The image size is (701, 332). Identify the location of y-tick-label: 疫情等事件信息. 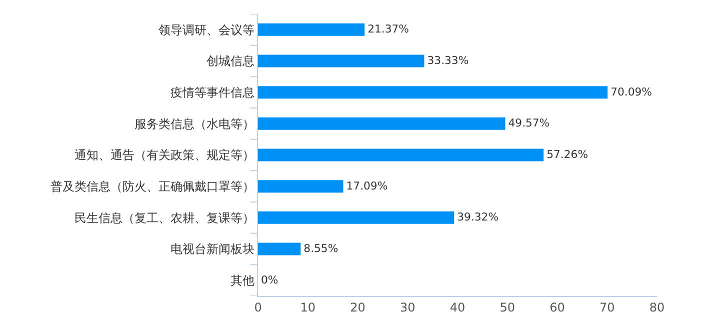
(212, 93).